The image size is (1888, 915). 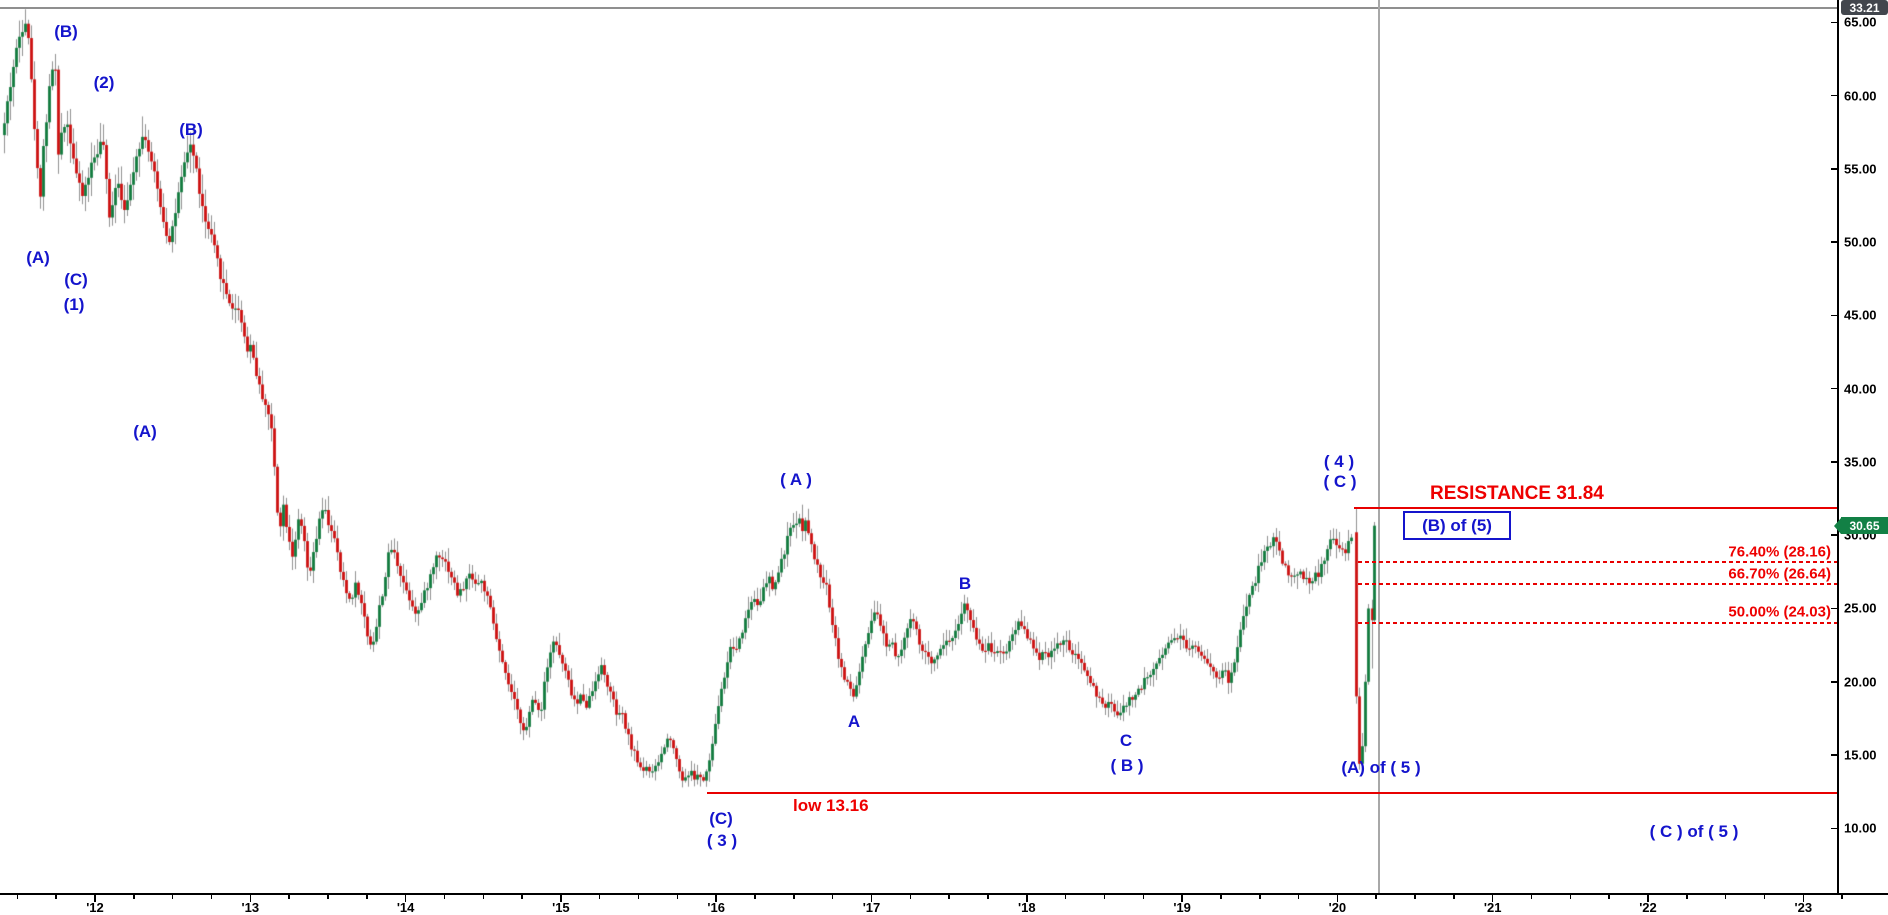 I want to click on wave-label: ( B ), so click(x=1127, y=765).